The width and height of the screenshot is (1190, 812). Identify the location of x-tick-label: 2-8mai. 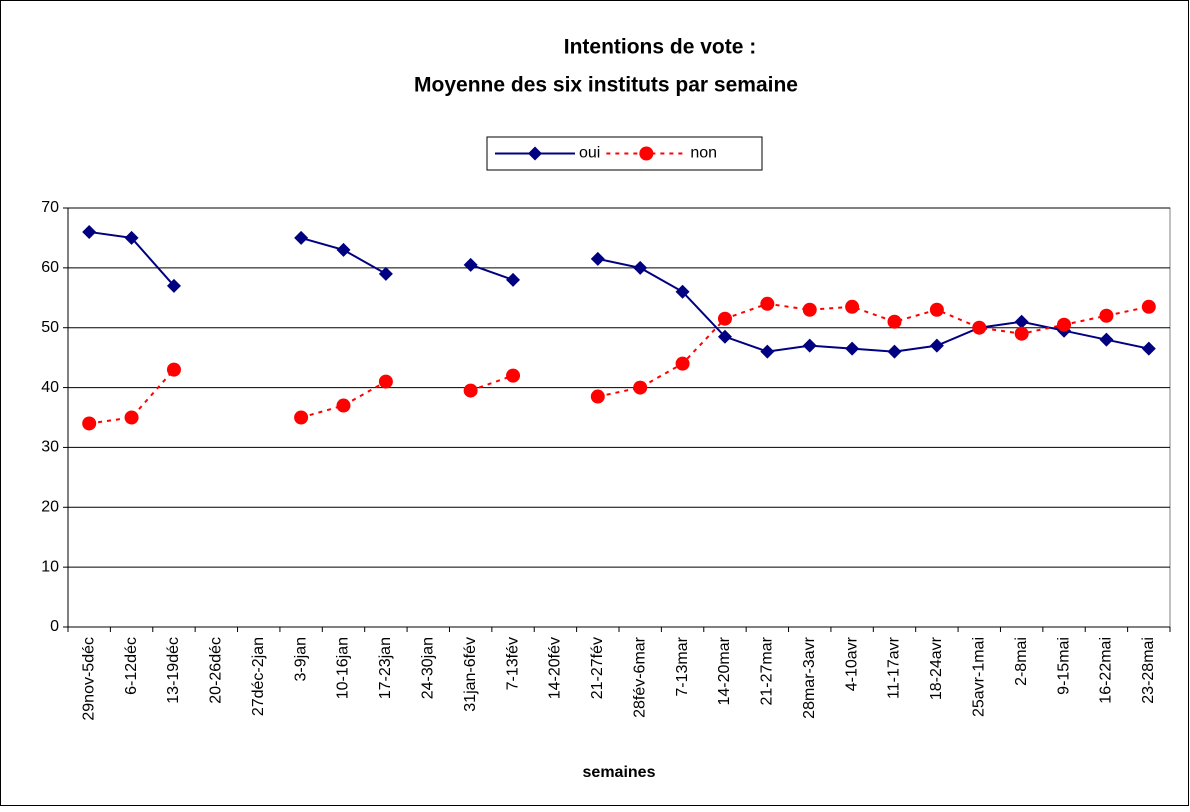
(1021, 661).